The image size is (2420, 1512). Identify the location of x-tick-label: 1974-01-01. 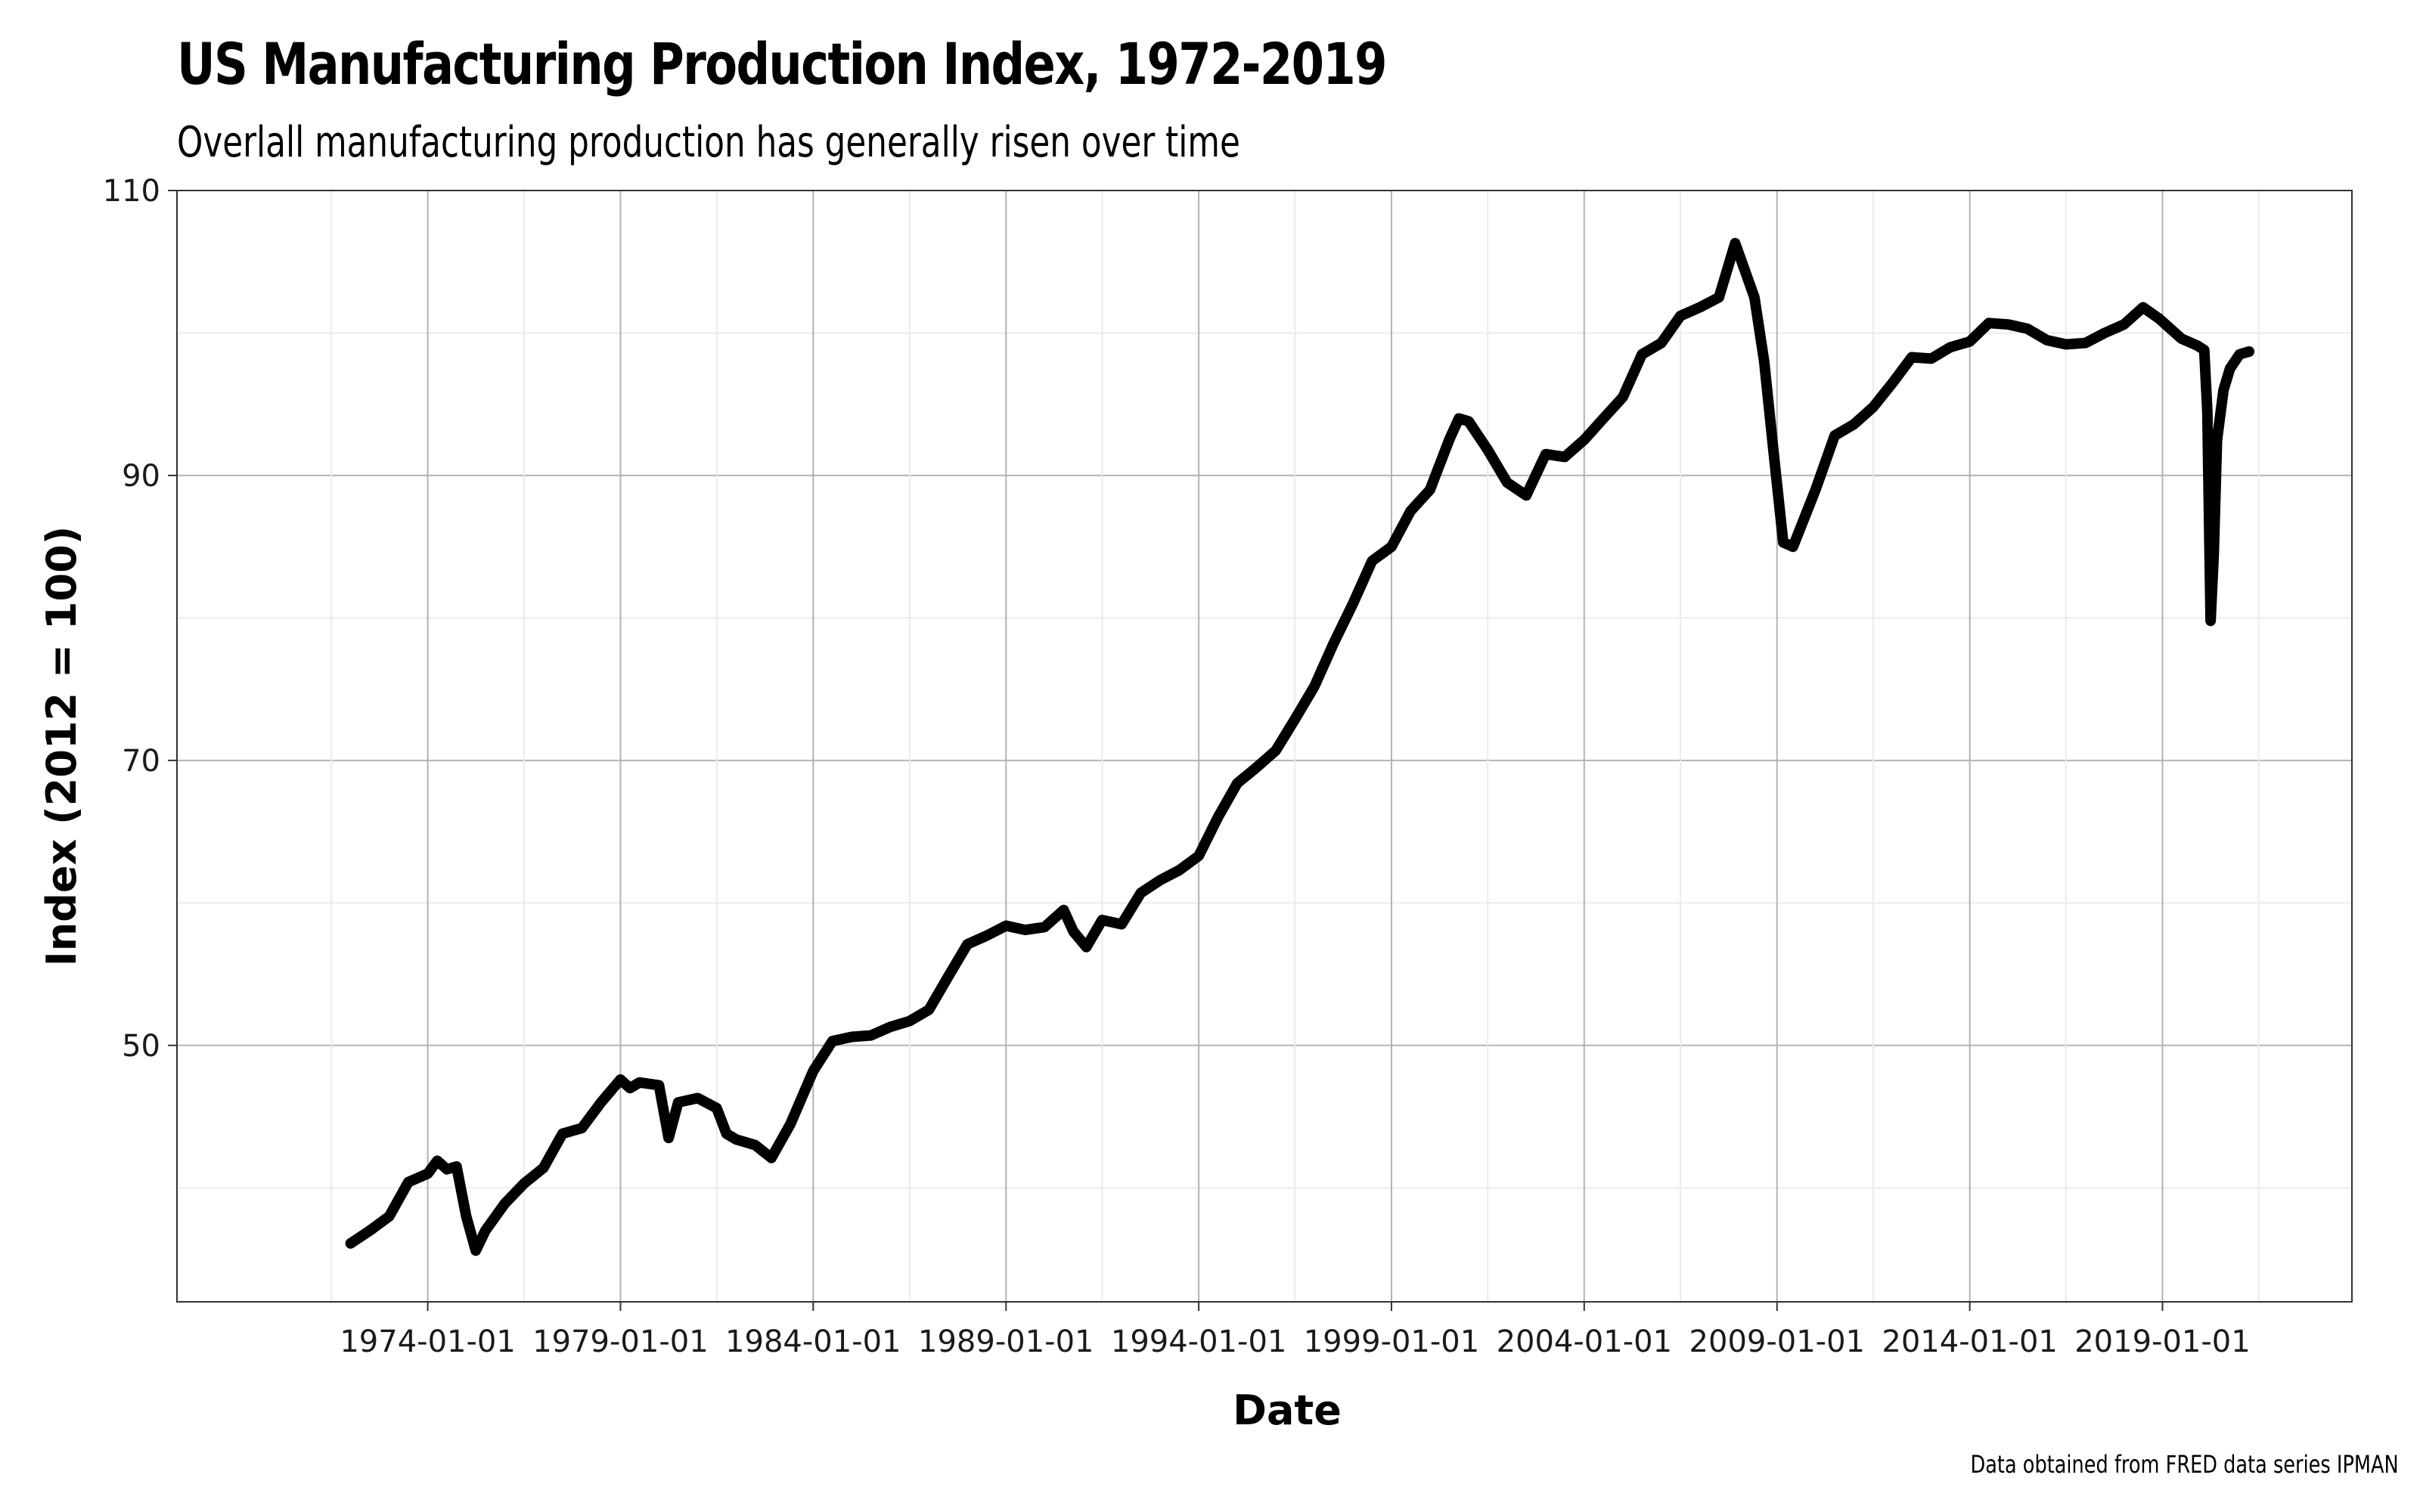
(428, 1342).